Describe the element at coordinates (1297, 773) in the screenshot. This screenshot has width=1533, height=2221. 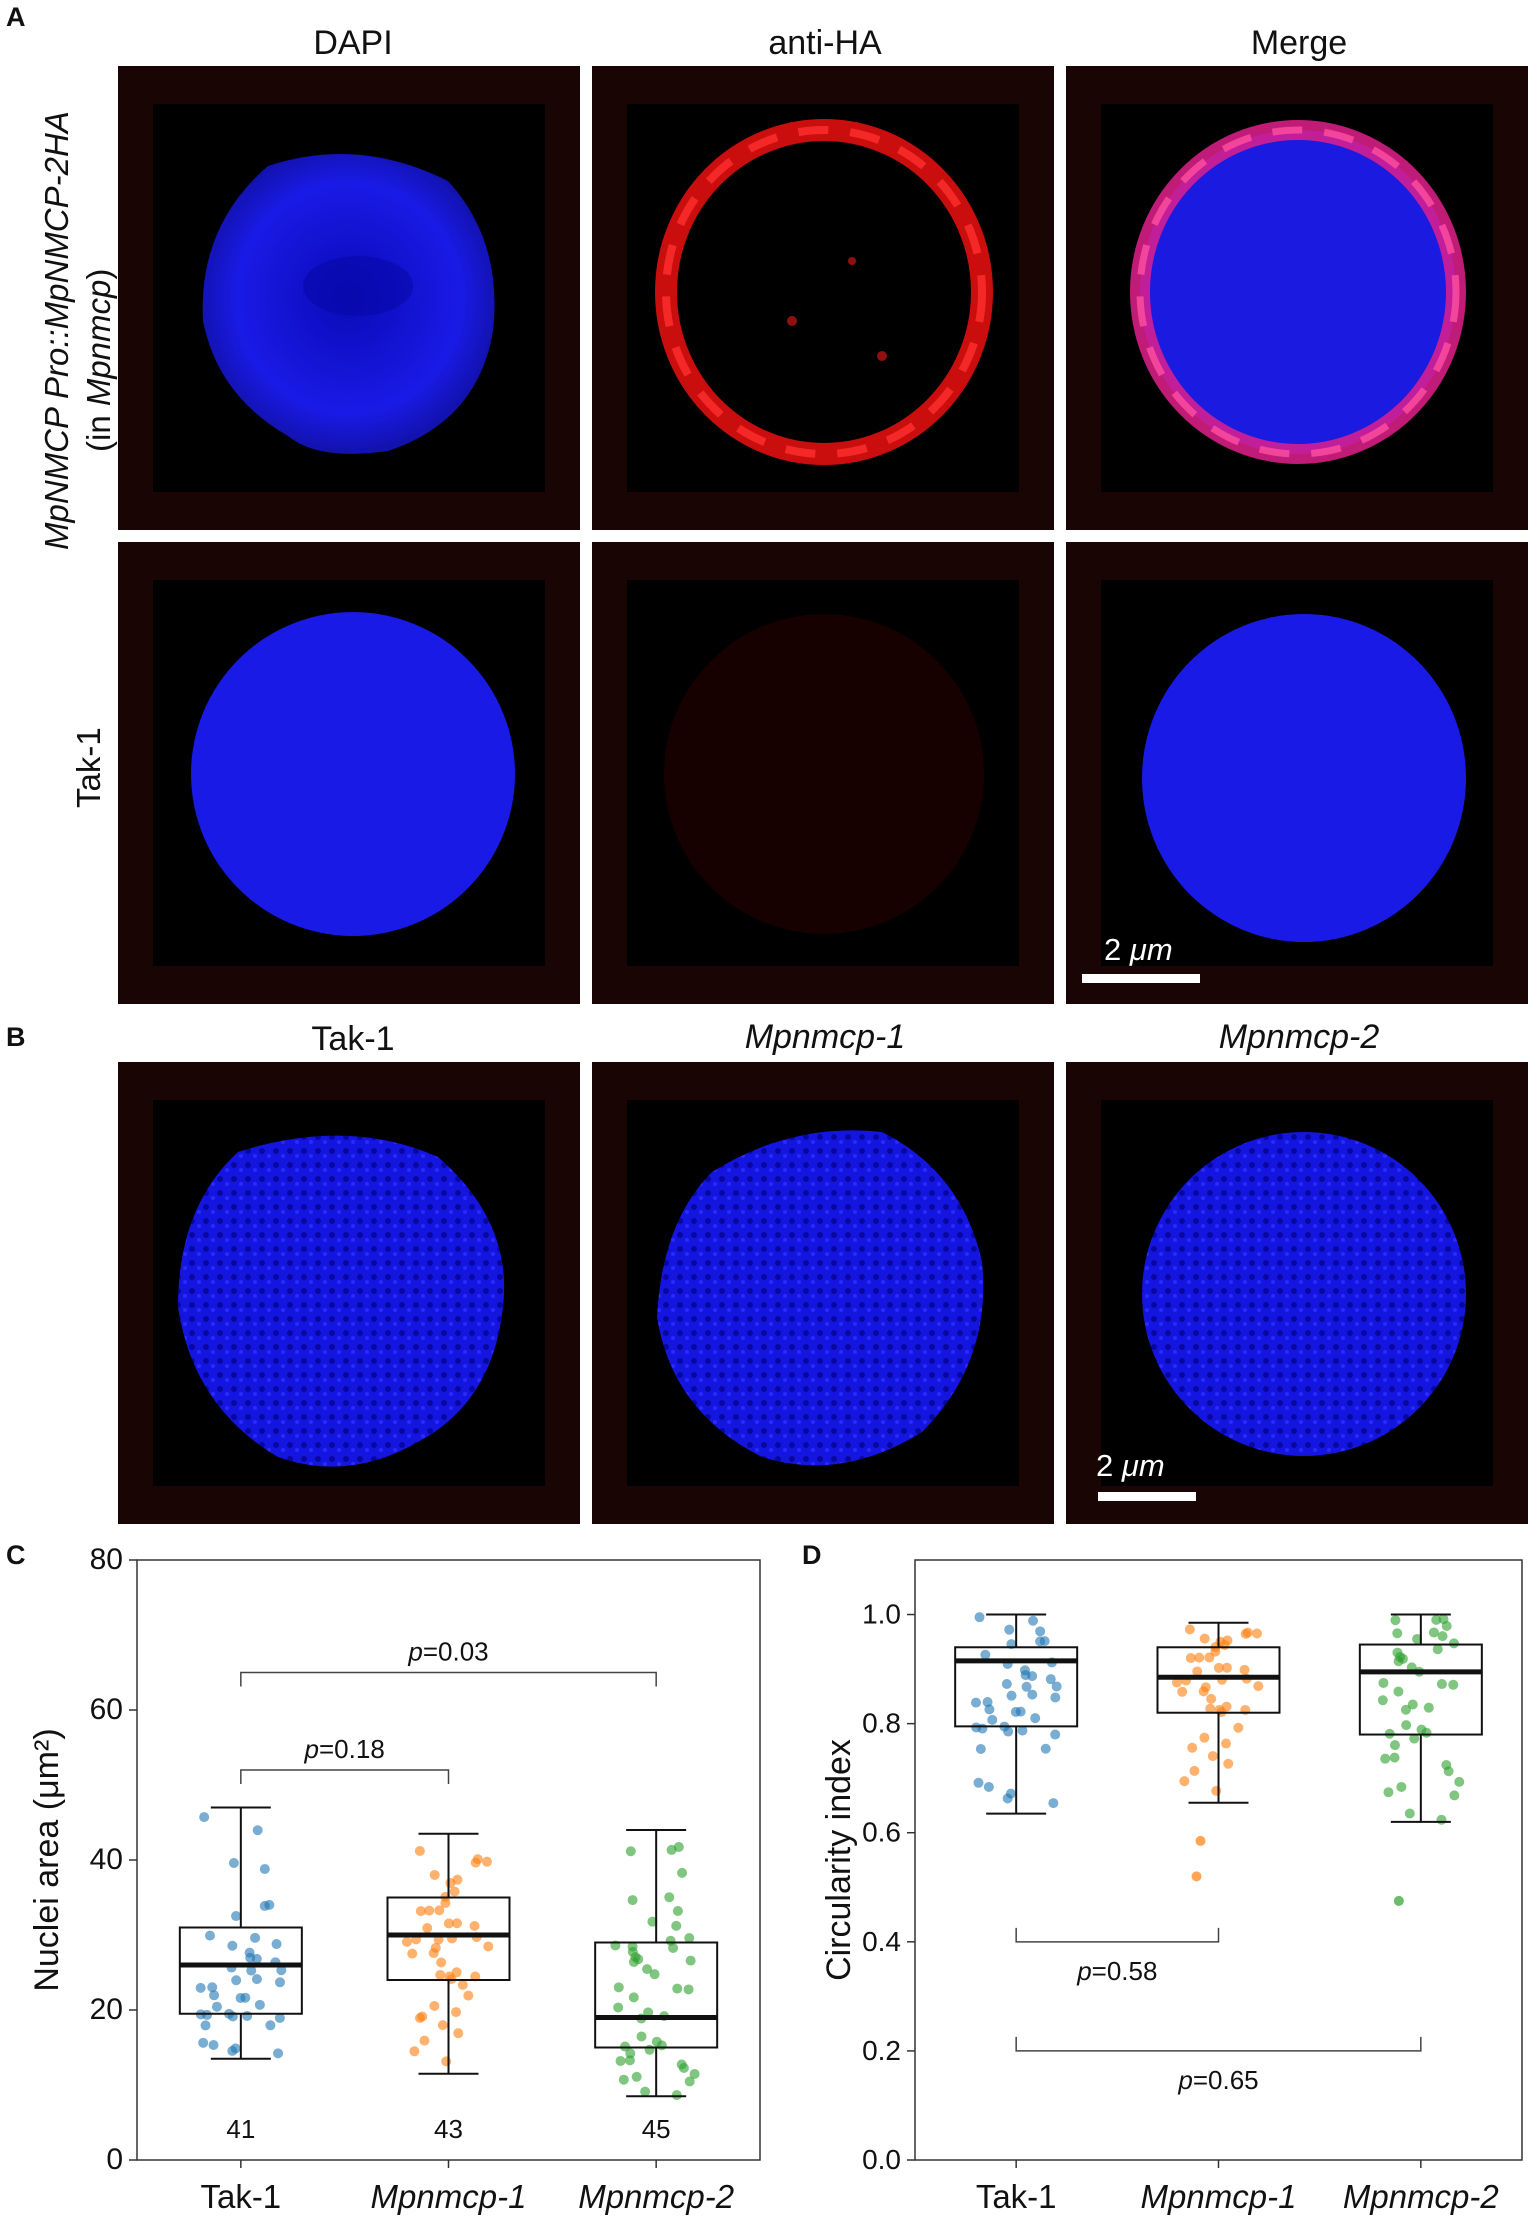
I see `micrograph-a-merge-tak1: 2 μm` at that location.